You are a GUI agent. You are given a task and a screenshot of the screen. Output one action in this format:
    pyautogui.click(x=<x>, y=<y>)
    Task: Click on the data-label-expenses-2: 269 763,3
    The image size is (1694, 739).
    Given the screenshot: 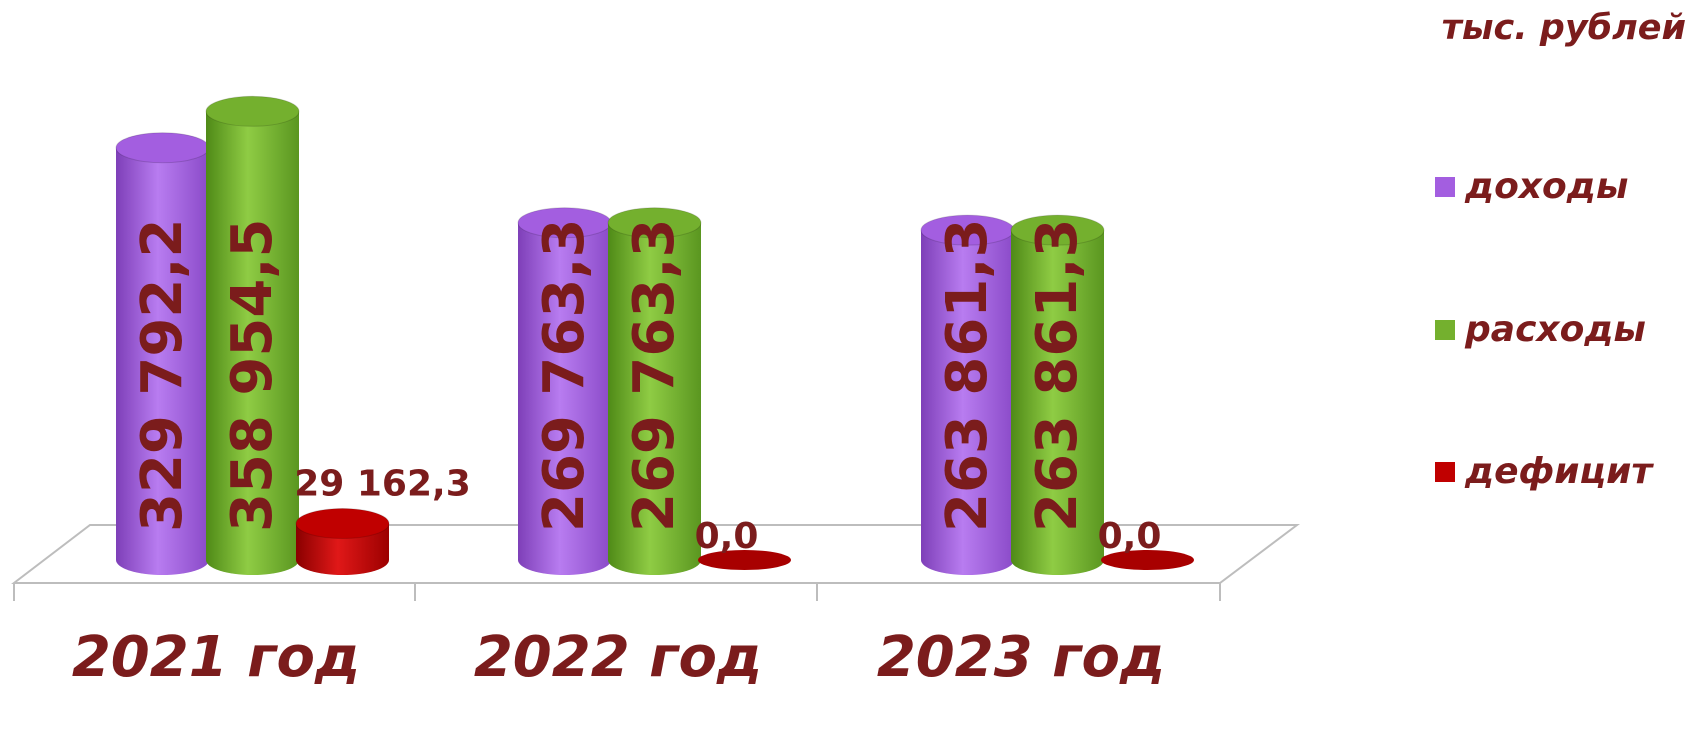 What is the action you would take?
    pyautogui.click(x=654, y=375)
    